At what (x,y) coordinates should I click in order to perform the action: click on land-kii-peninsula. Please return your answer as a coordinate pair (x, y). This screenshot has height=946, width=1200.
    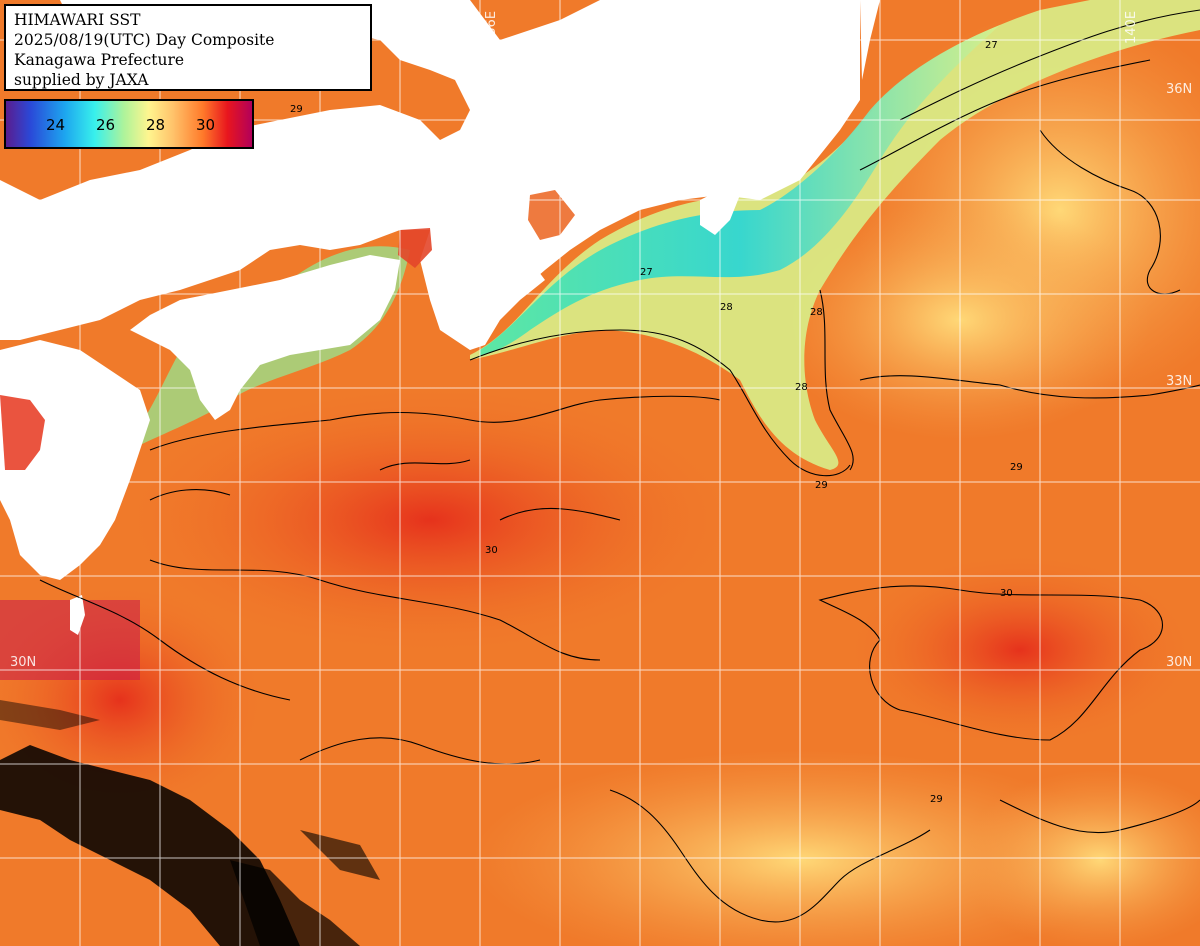
    Looking at the image, I should click on (491, 285).